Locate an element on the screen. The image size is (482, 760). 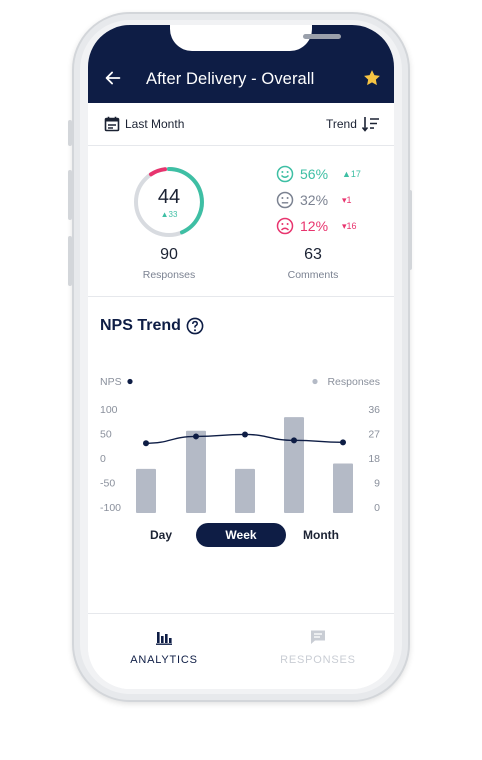
sentiment-neutral: 32% ▾1 is located at coordinates (331, 201).